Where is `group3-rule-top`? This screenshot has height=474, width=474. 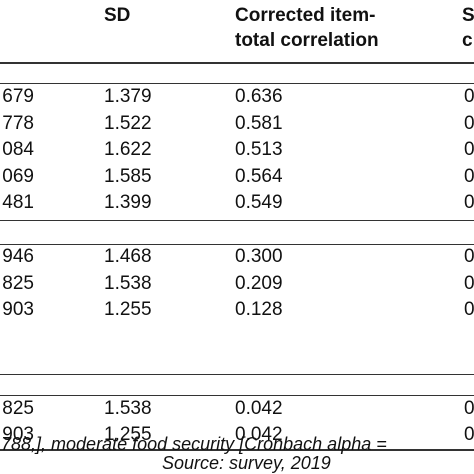
group3-rule-top is located at coordinates (237, 374).